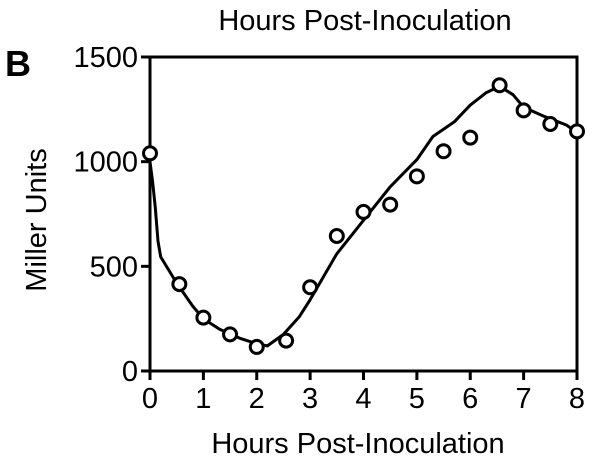 Image resolution: width=592 pixels, height=458 pixels. I want to click on x-axis: 0 1 2 3 4 5 6 7 8, so click(363, 393).